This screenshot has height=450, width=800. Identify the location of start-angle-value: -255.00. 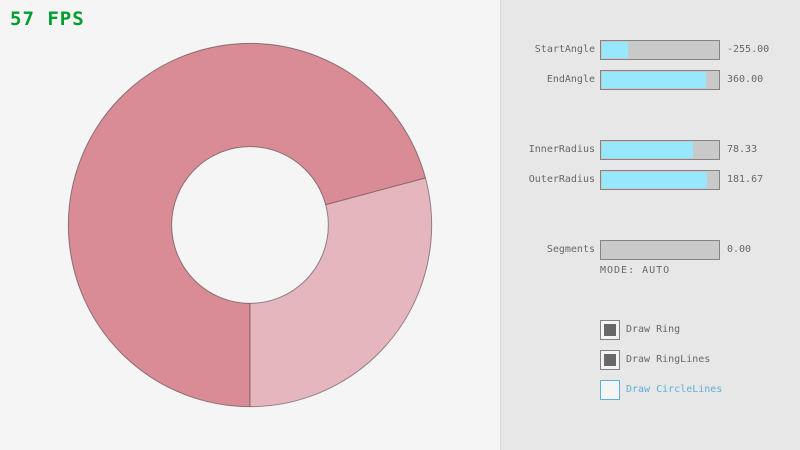
(748, 49).